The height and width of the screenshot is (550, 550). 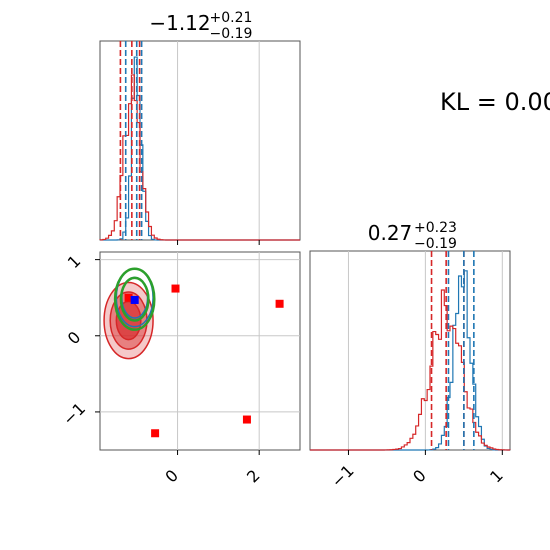 What do you see at coordinates (495, 102) in the screenshot?
I see `kl-label: KL = 0.00` at bounding box center [495, 102].